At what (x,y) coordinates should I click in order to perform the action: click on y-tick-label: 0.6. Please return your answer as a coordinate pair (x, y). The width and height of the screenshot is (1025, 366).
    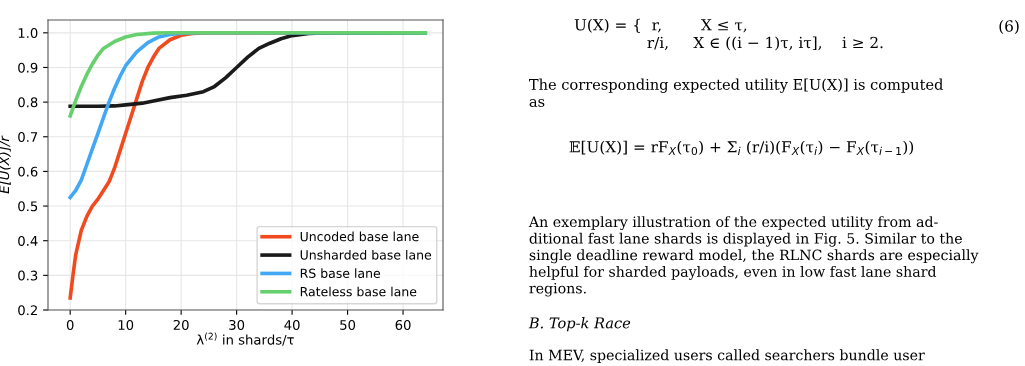
    Looking at the image, I should click on (28, 171).